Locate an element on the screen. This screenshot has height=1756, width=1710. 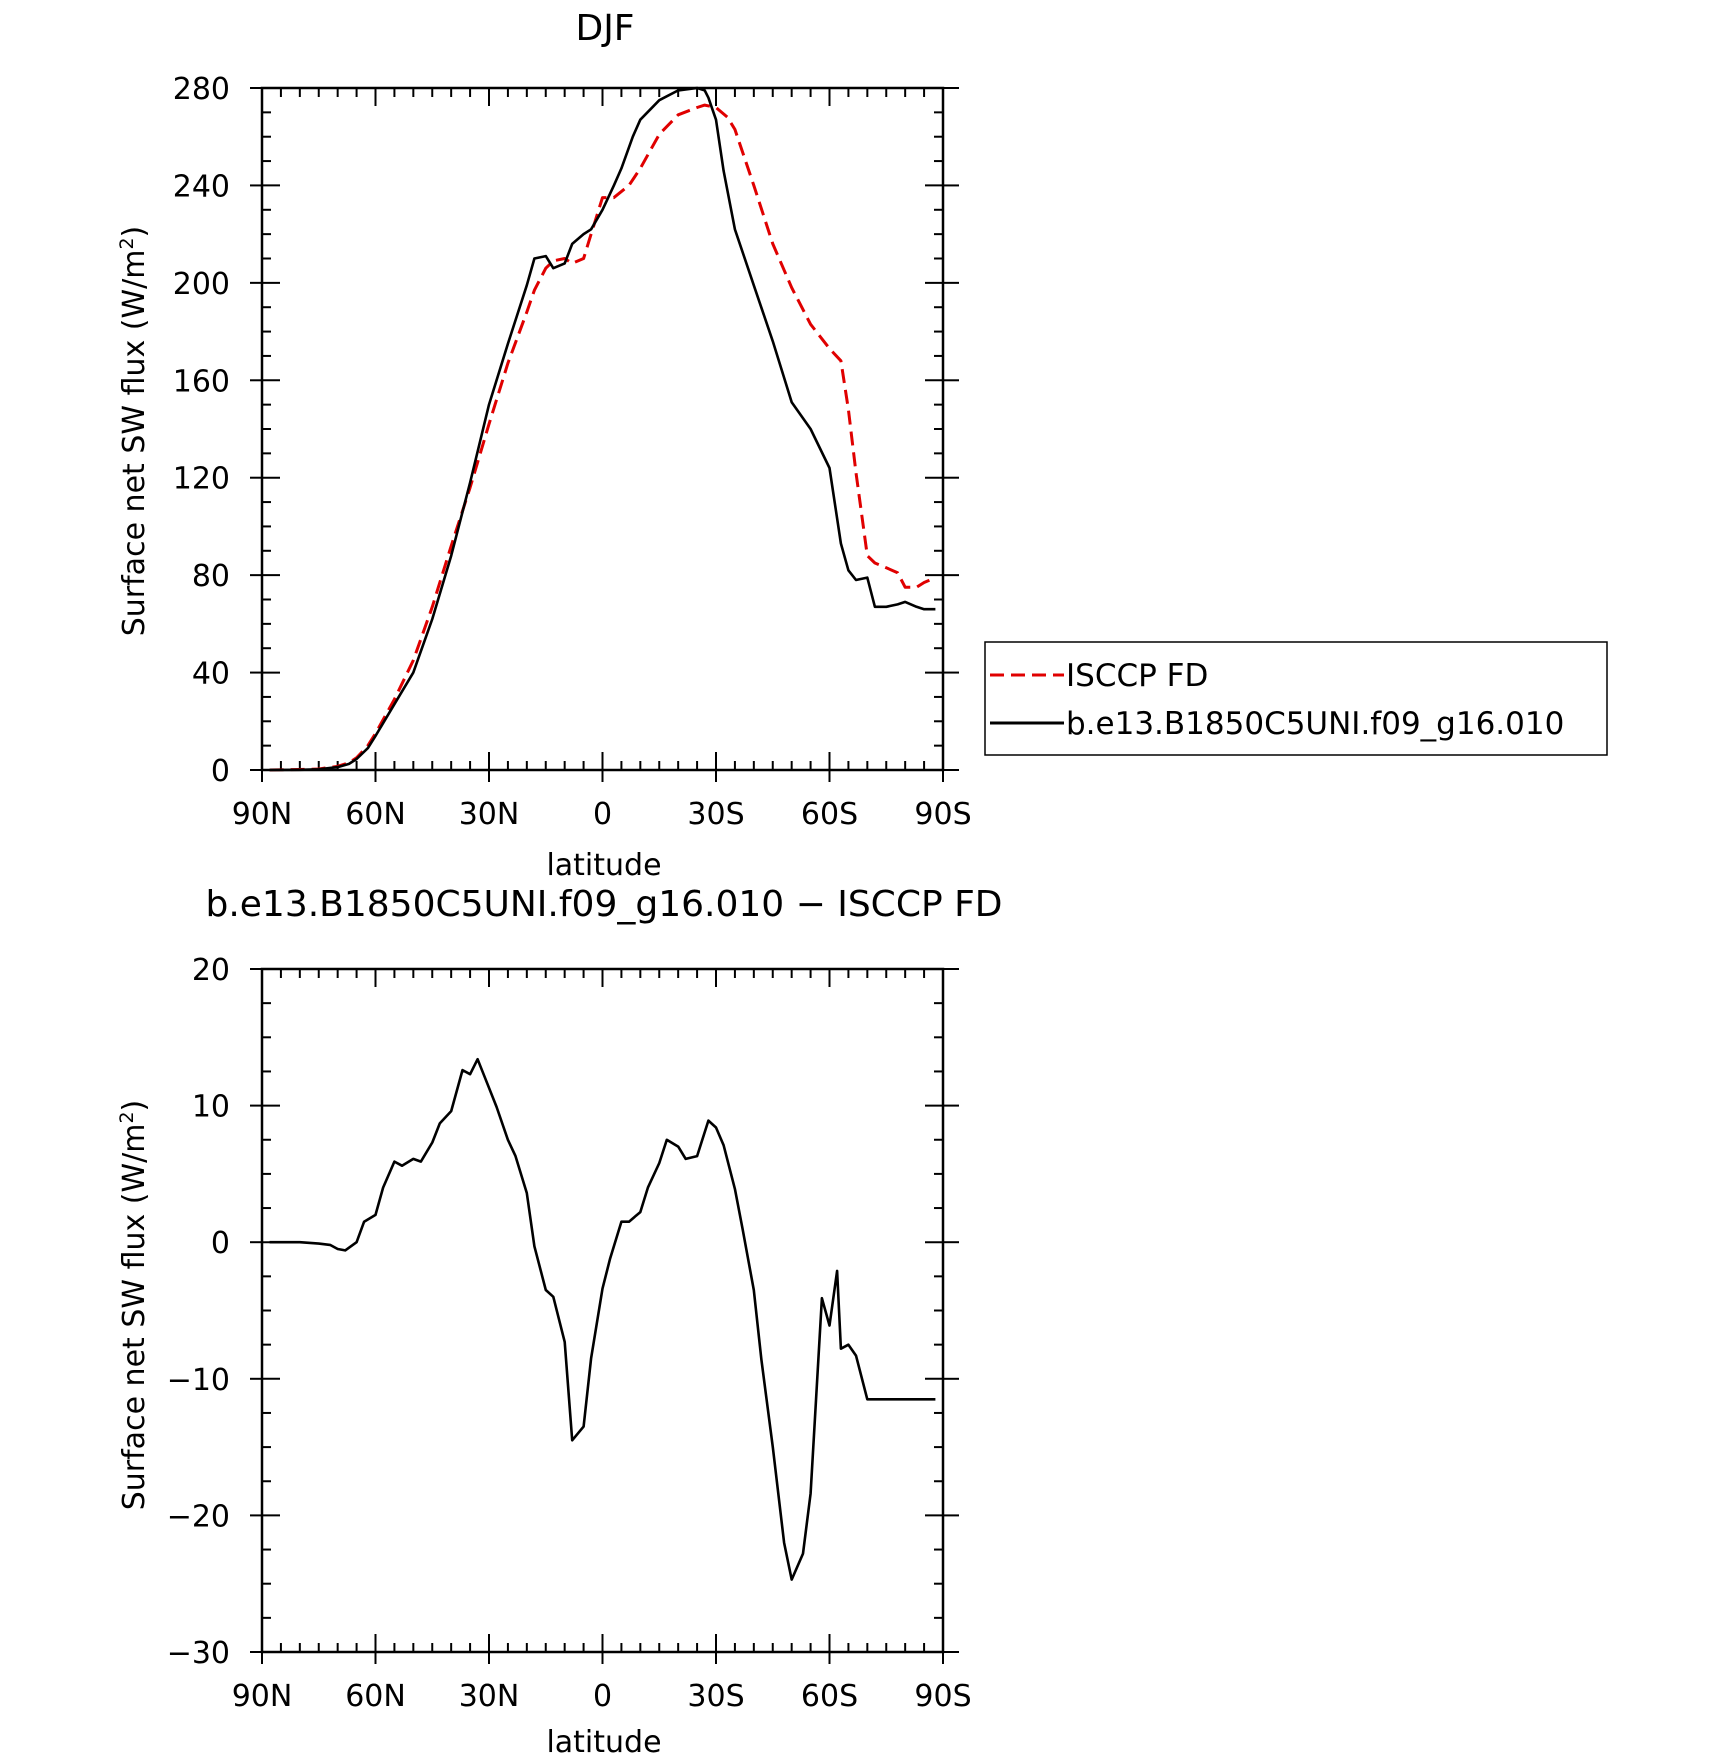
top-y-axis-label-close: ) is located at coordinates (134, 232).